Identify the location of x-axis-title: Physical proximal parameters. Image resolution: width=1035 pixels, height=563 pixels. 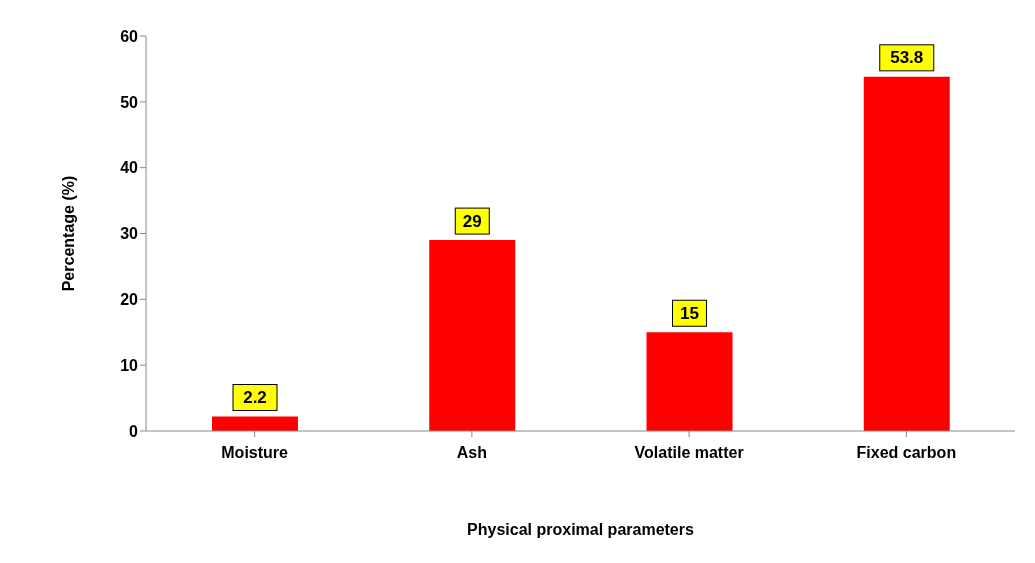
(580, 529).